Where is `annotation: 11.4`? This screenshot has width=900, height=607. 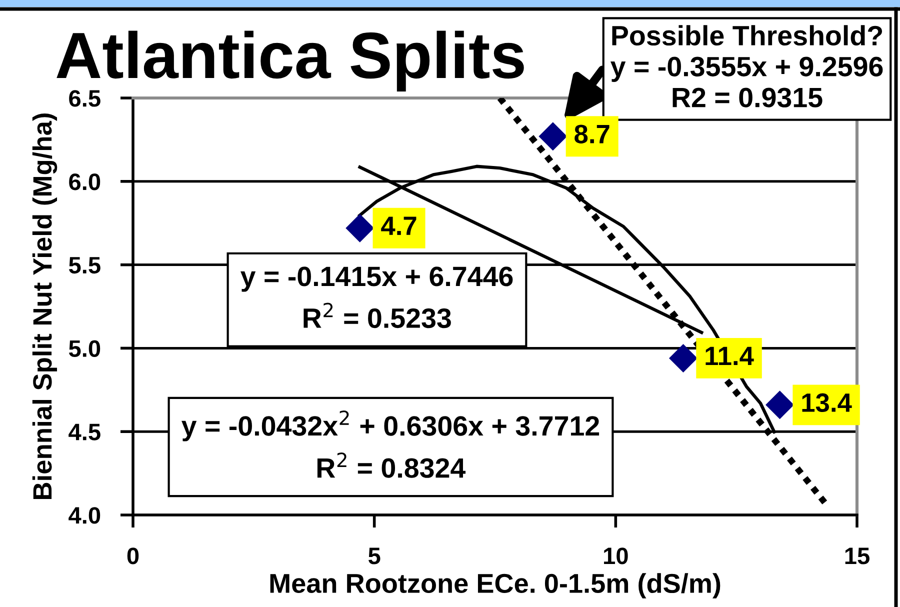 annotation: 11.4 is located at coordinates (730, 356).